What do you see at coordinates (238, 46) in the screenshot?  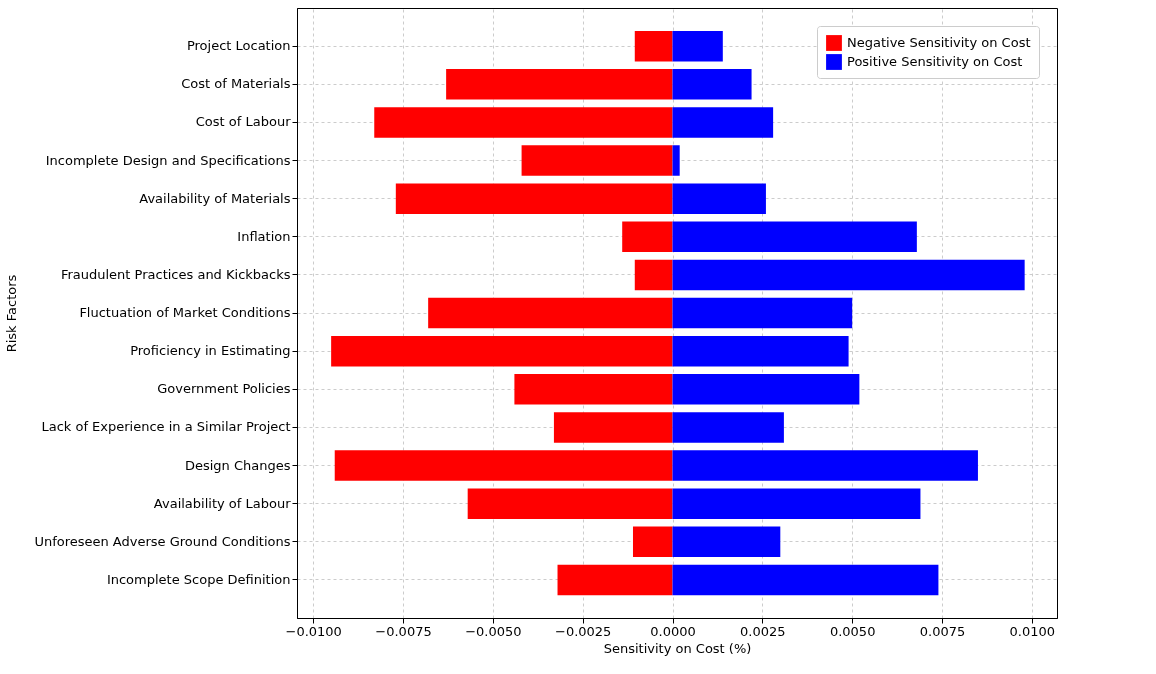 I see `y-tick-label: Project Location` at bounding box center [238, 46].